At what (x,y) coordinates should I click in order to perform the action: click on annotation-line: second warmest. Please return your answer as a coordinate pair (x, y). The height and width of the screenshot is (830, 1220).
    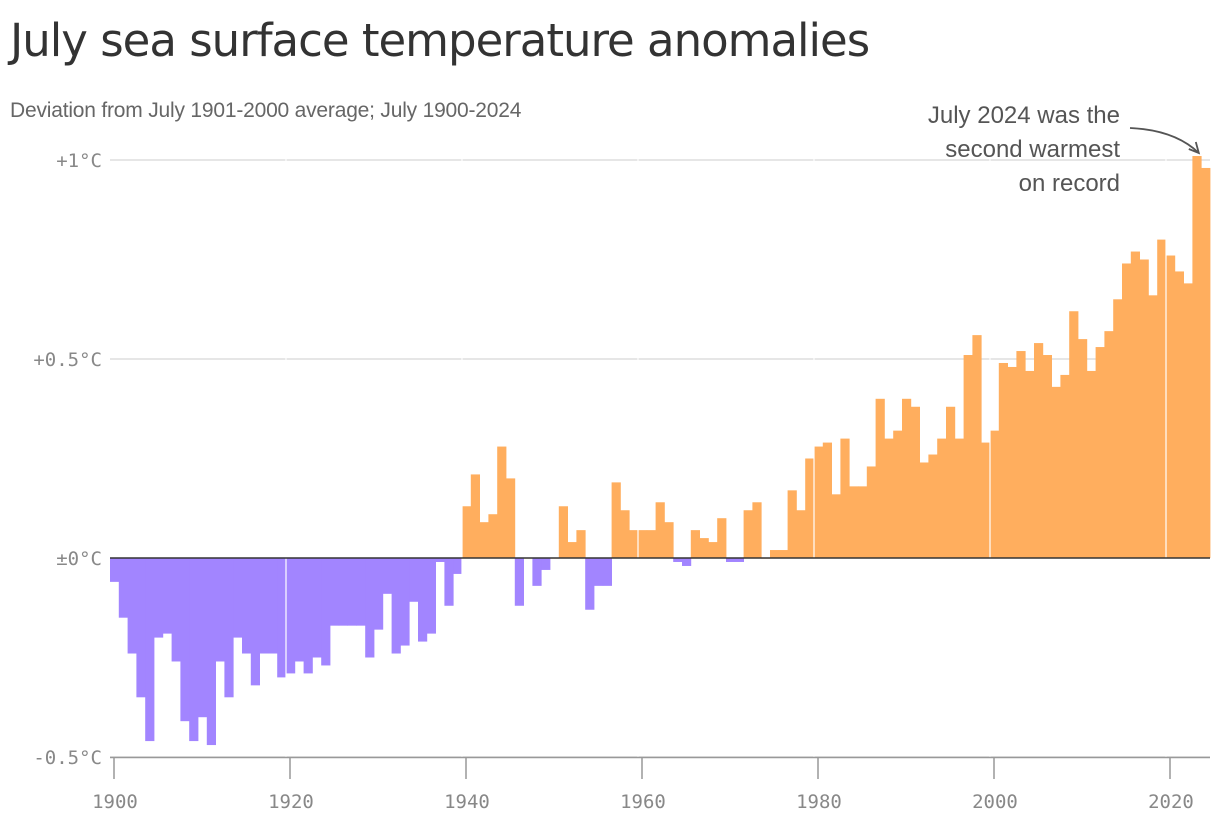
    Looking at the image, I should click on (1032, 149).